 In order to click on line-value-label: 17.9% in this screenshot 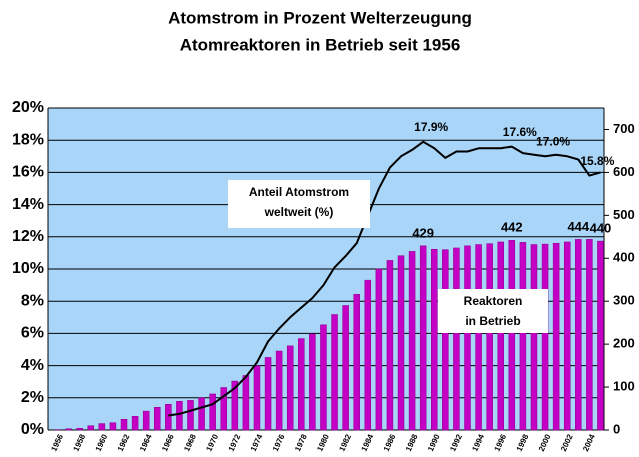, I will do `click(431, 127)`.